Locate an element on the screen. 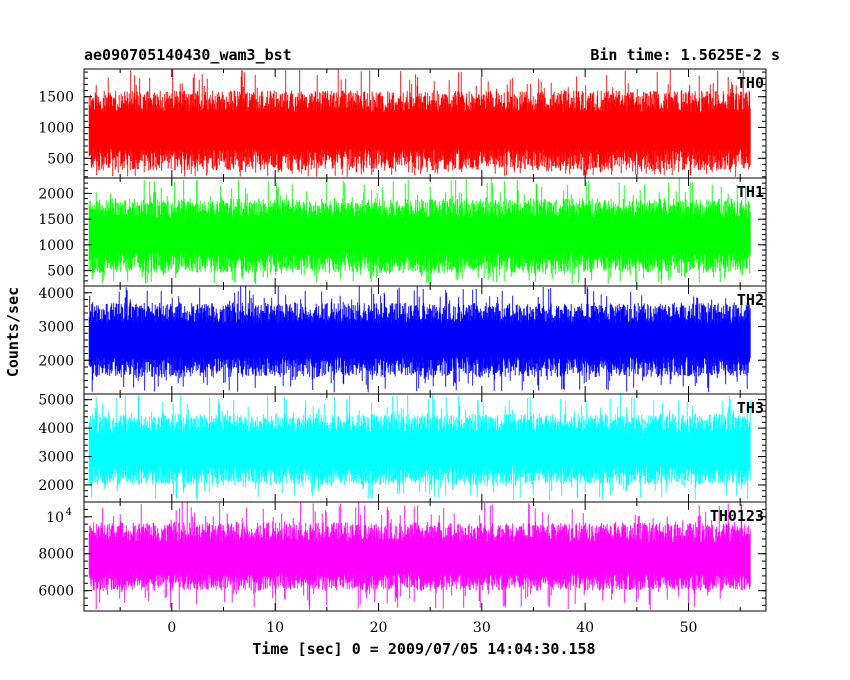  x-tick-label: 50 is located at coordinates (689, 628).